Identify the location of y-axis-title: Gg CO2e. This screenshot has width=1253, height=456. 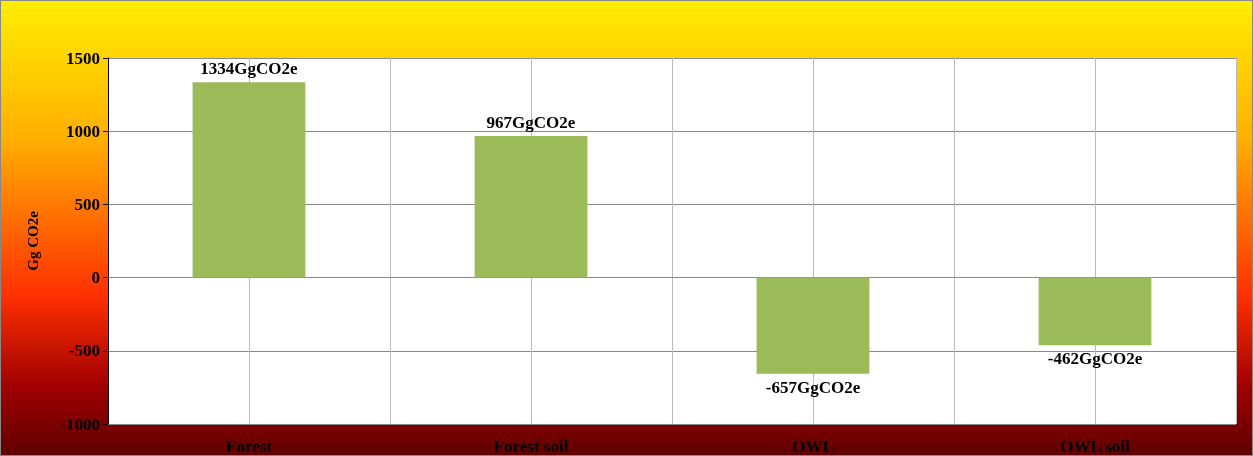
(32, 240).